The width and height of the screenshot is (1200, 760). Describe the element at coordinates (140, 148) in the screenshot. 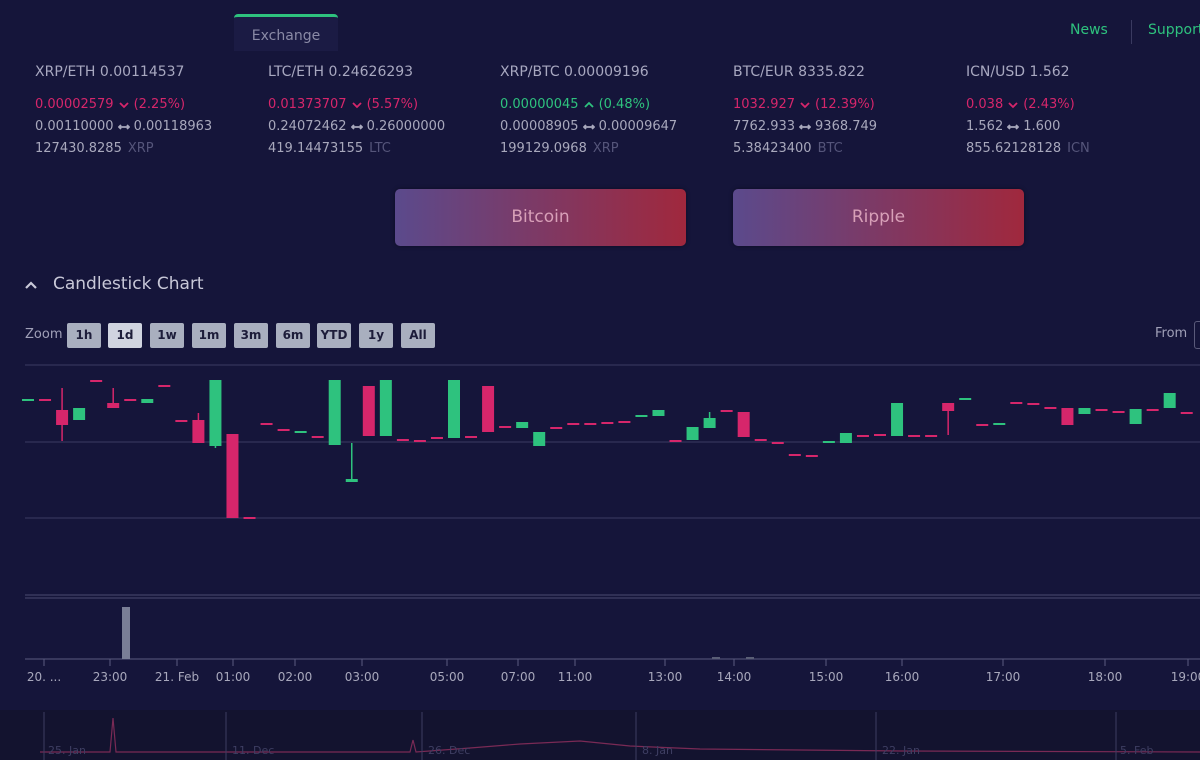

I see `volume-unit: XRP` at that location.